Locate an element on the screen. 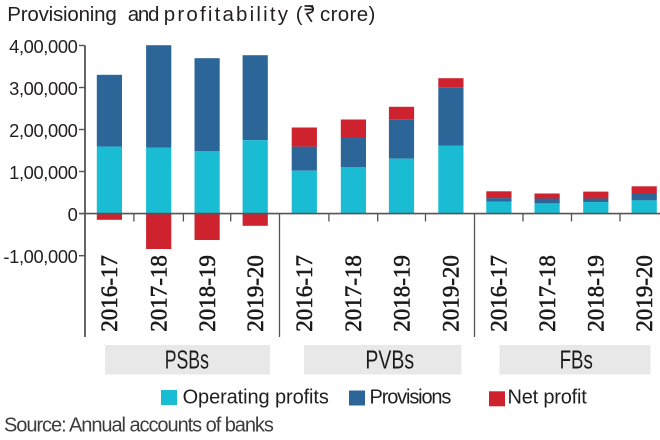 The width and height of the screenshot is (660, 440). svg-text: Provisioning is located at coordinates (61, 14).